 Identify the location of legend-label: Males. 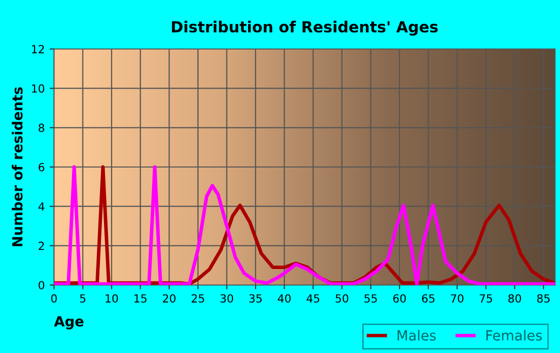
(417, 335).